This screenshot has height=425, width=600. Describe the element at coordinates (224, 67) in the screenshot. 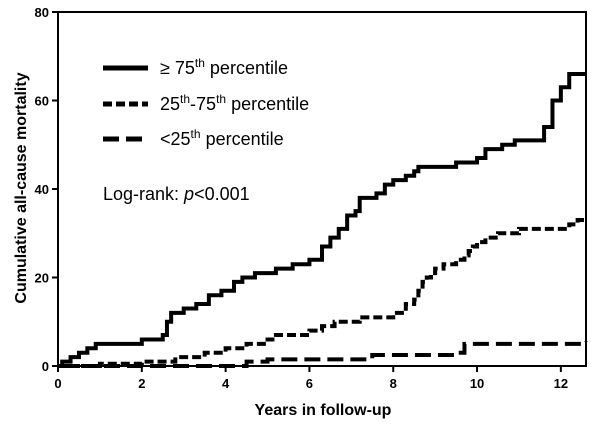

I see `legend-label-1: ≥ 75th percentile` at that location.